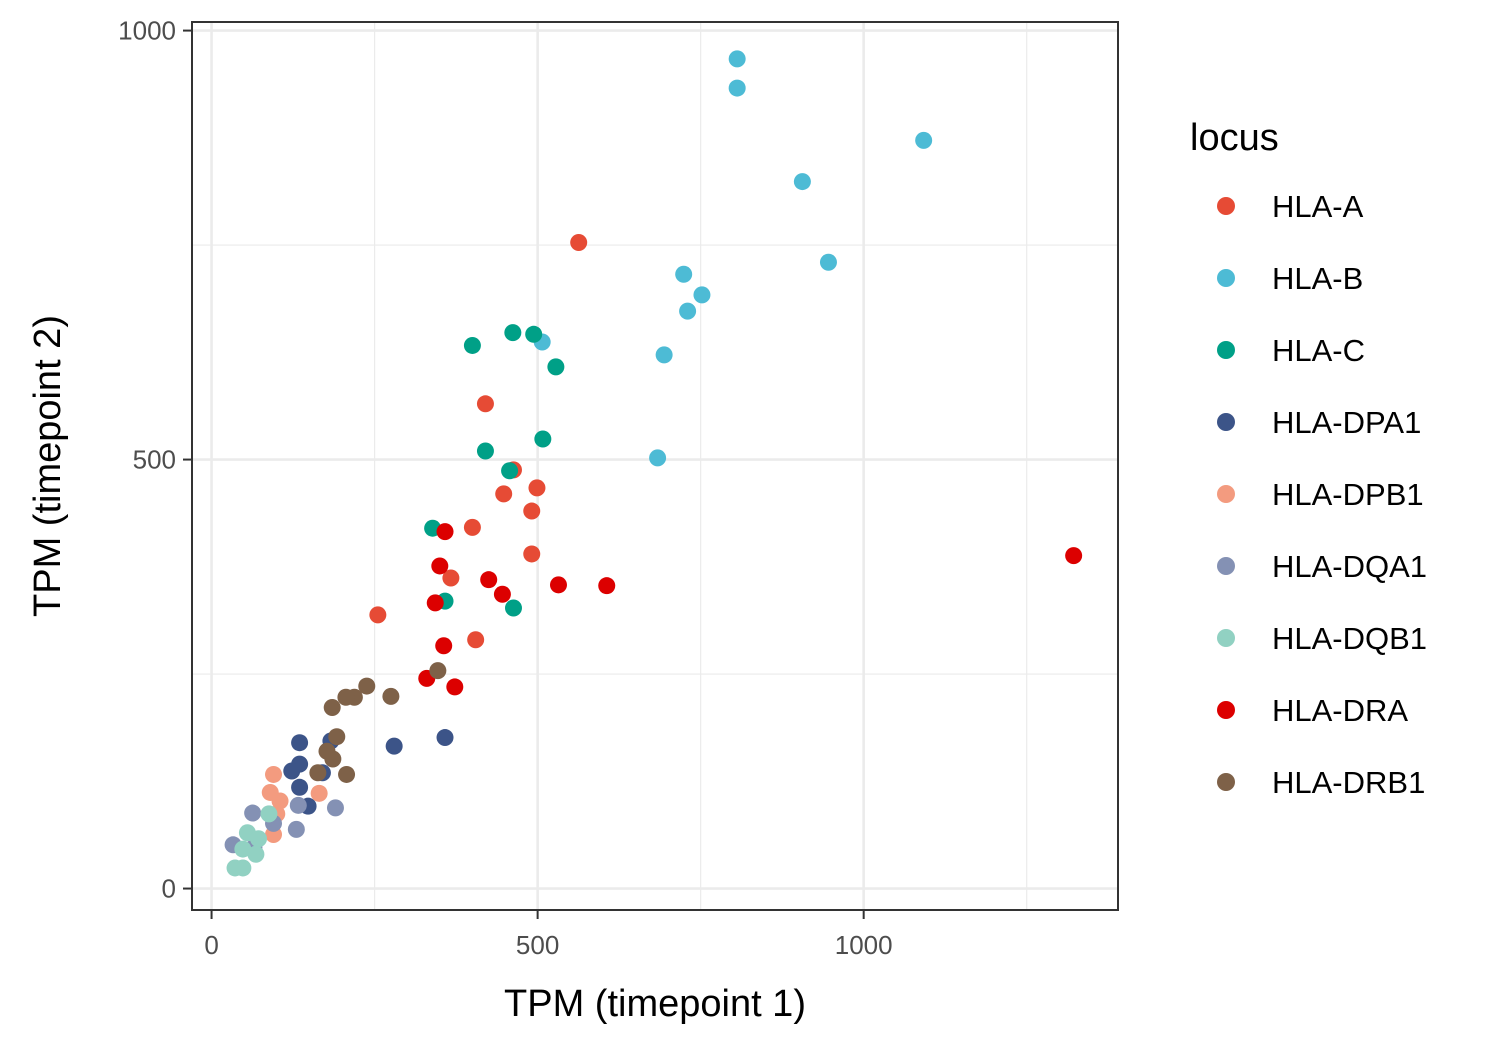  What do you see at coordinates (1349, 638) in the screenshot?
I see `legend-label-hla-dqb1: HLA-DQB1` at bounding box center [1349, 638].